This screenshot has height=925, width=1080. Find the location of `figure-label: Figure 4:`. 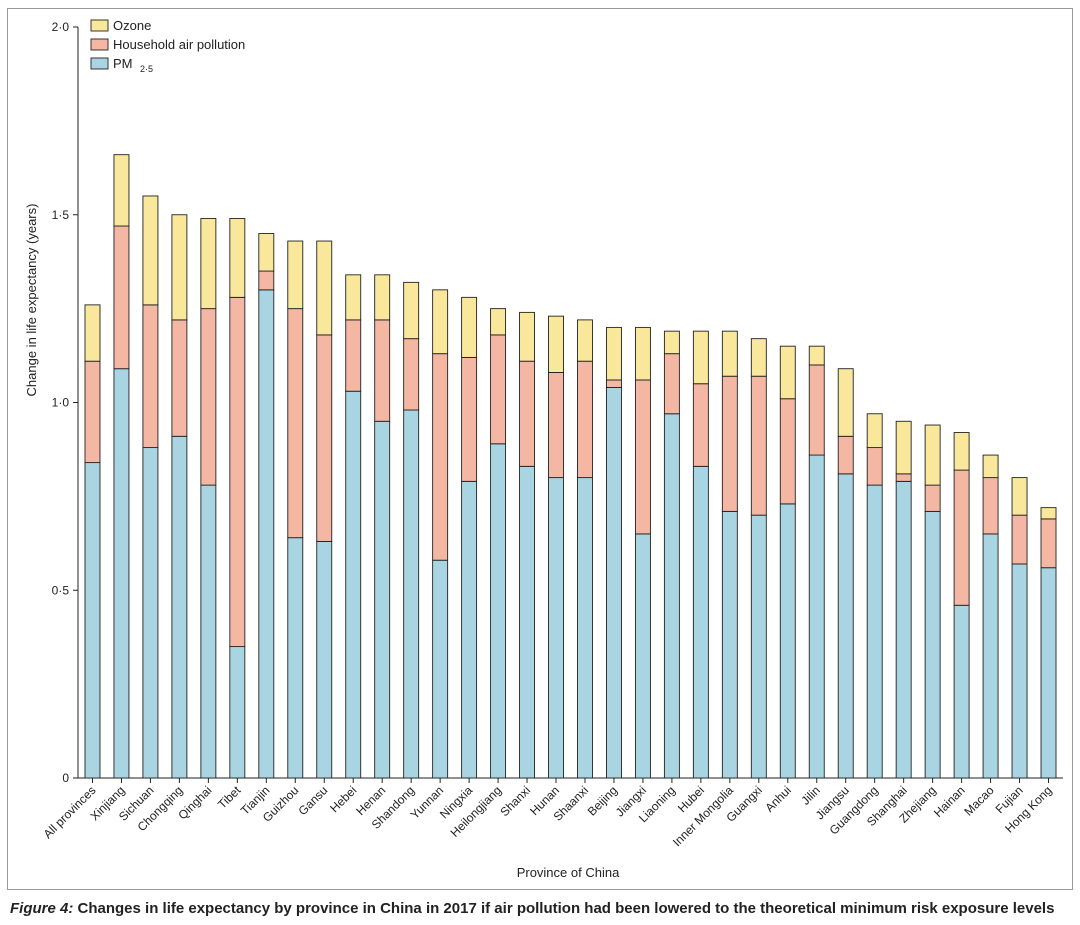

figure-label: Figure 4: is located at coordinates (42, 908).